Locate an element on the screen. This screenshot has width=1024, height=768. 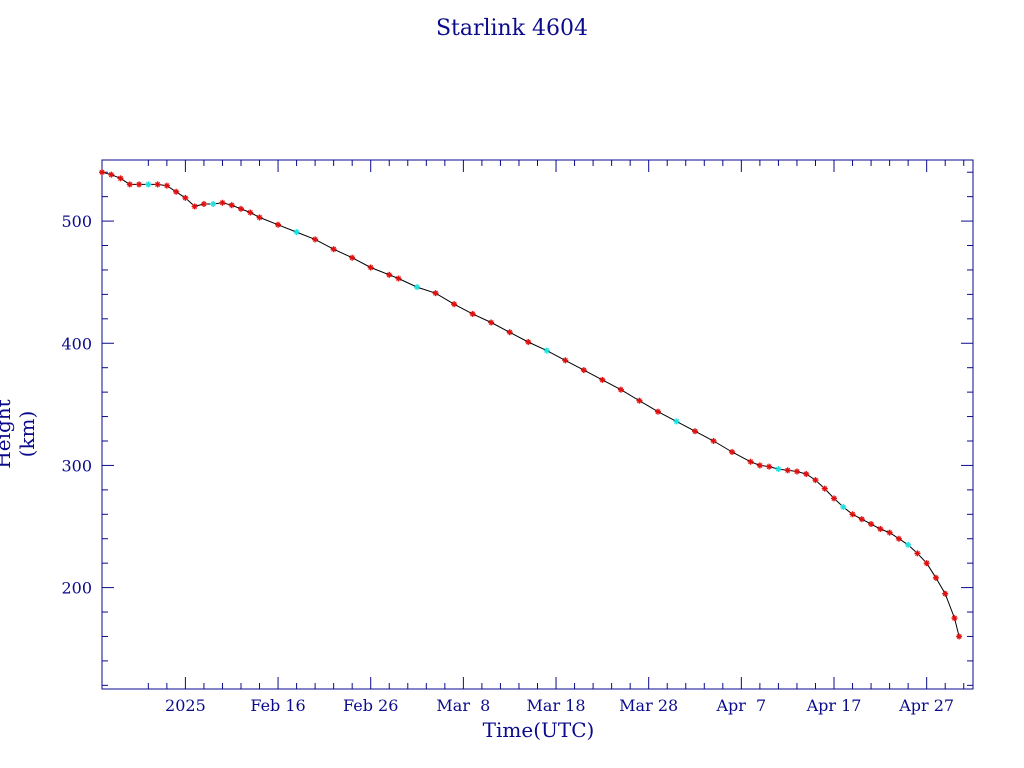
x-tick-label: Apr 17 is located at coordinates (834, 705).